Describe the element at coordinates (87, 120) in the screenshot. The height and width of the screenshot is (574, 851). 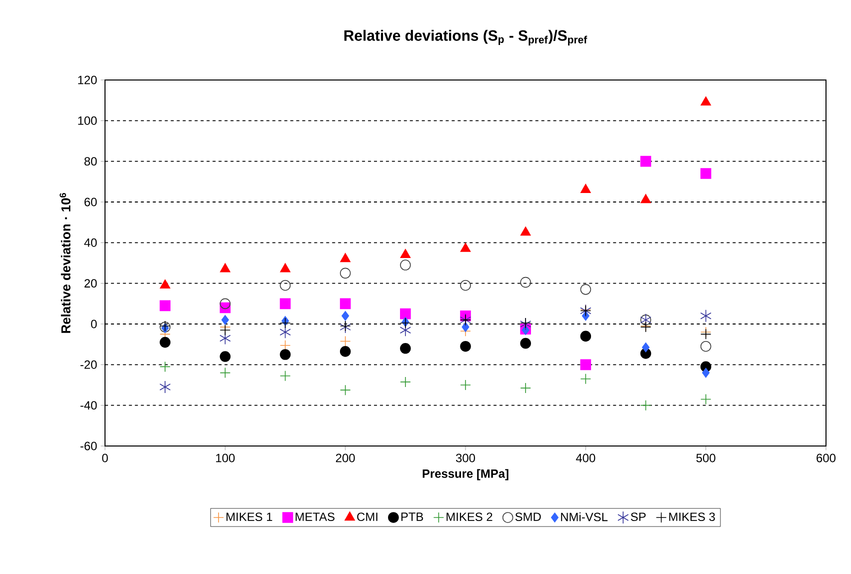
I see `y-tick-label: 100` at that location.